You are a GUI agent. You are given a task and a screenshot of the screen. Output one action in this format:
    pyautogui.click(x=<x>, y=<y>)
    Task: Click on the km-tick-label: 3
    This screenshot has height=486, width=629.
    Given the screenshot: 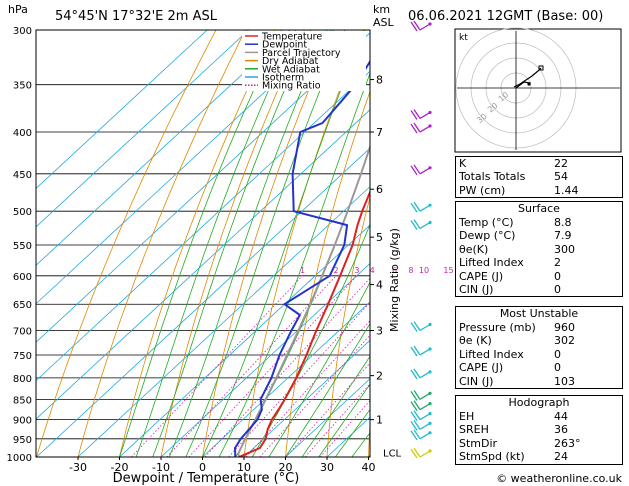 What is the action you would take?
    pyautogui.click(x=379, y=331)
    